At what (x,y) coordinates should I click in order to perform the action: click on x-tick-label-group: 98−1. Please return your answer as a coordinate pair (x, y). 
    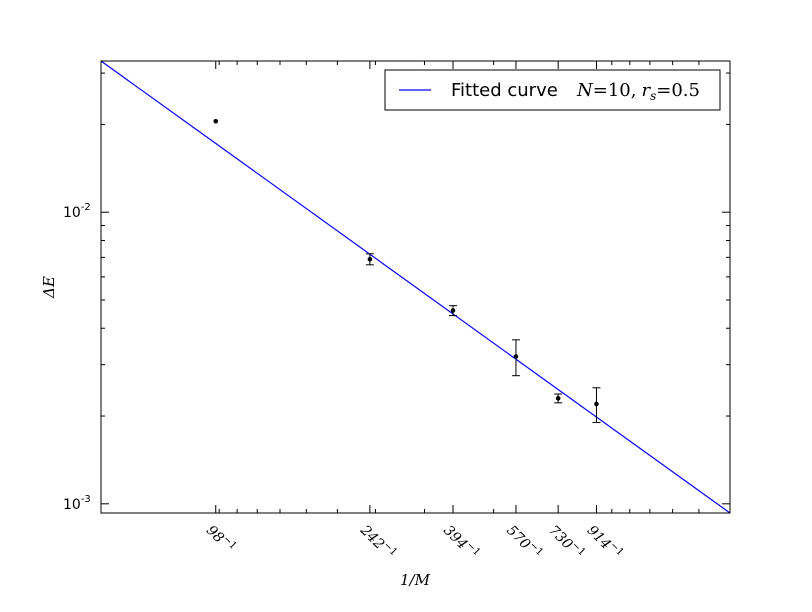
    Looking at the image, I should click on (221, 539).